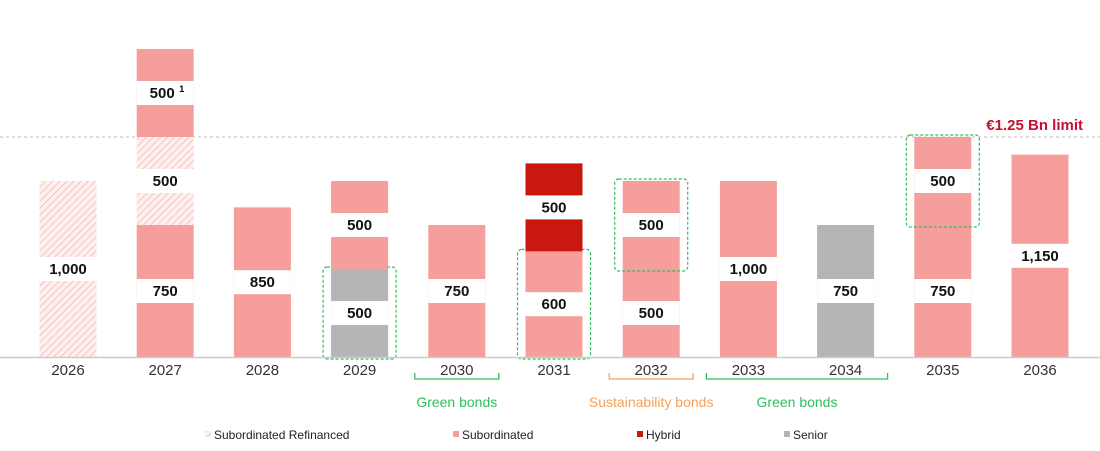 This screenshot has width=1100, height=451. Describe the element at coordinates (262, 370) in the screenshot. I see `x-tick-label: 2028` at that location.